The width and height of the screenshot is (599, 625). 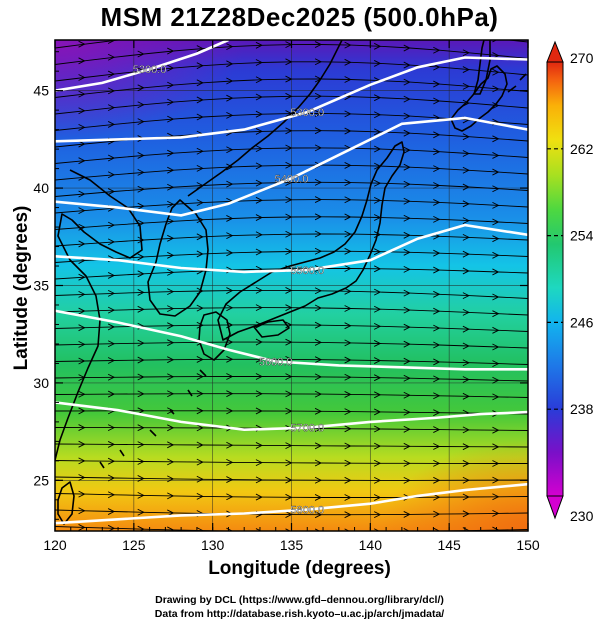 What do you see at coordinates (276, 362) in the screenshot?
I see `contour-label: 5600.0` at bounding box center [276, 362].